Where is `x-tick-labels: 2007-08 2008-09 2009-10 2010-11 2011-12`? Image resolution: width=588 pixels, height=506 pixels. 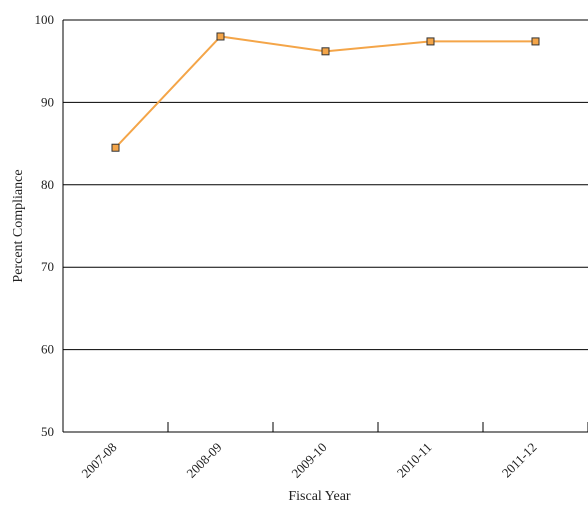
x-tick-labels: 2007-08 2008-09 2009-10 2010-11 2011-12 is located at coordinates (308, 460).